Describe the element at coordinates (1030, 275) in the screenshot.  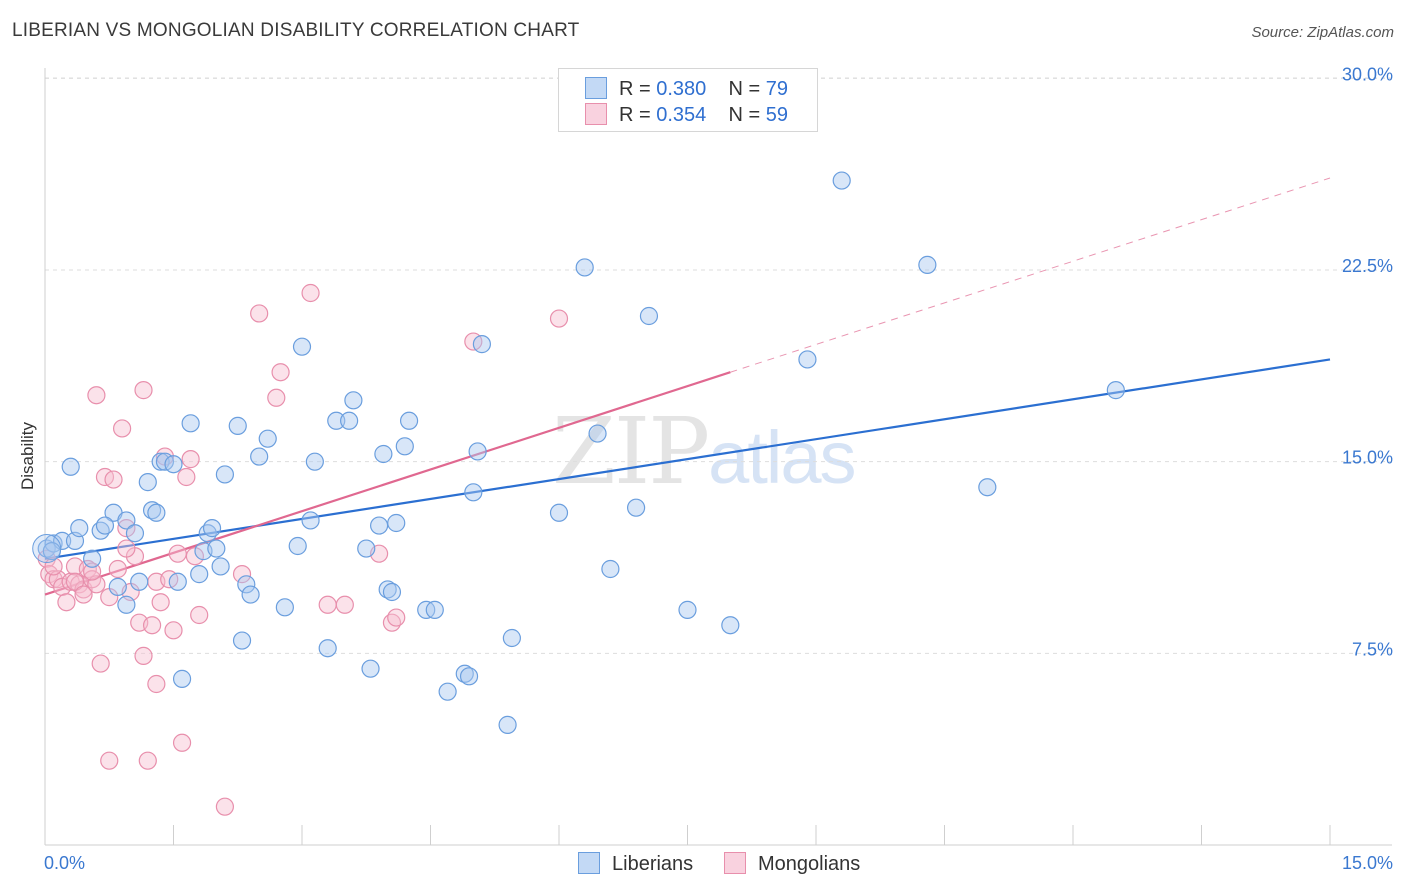
I see `mongolians-trend-extension` at that location.